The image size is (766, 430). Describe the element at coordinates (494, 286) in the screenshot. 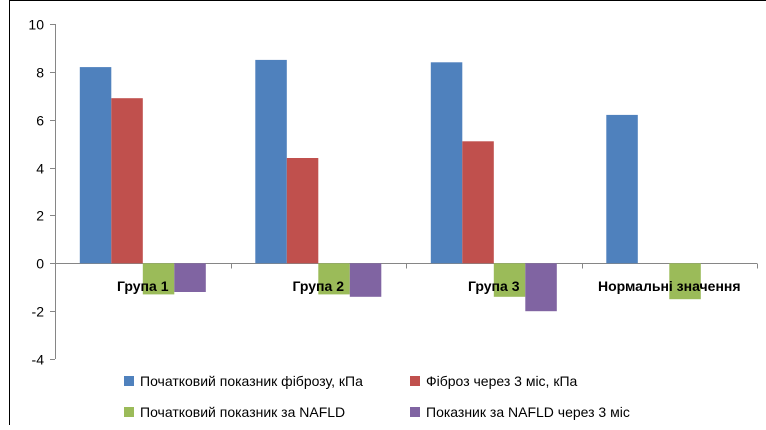

I see `x-category-label: Група 3` at that location.